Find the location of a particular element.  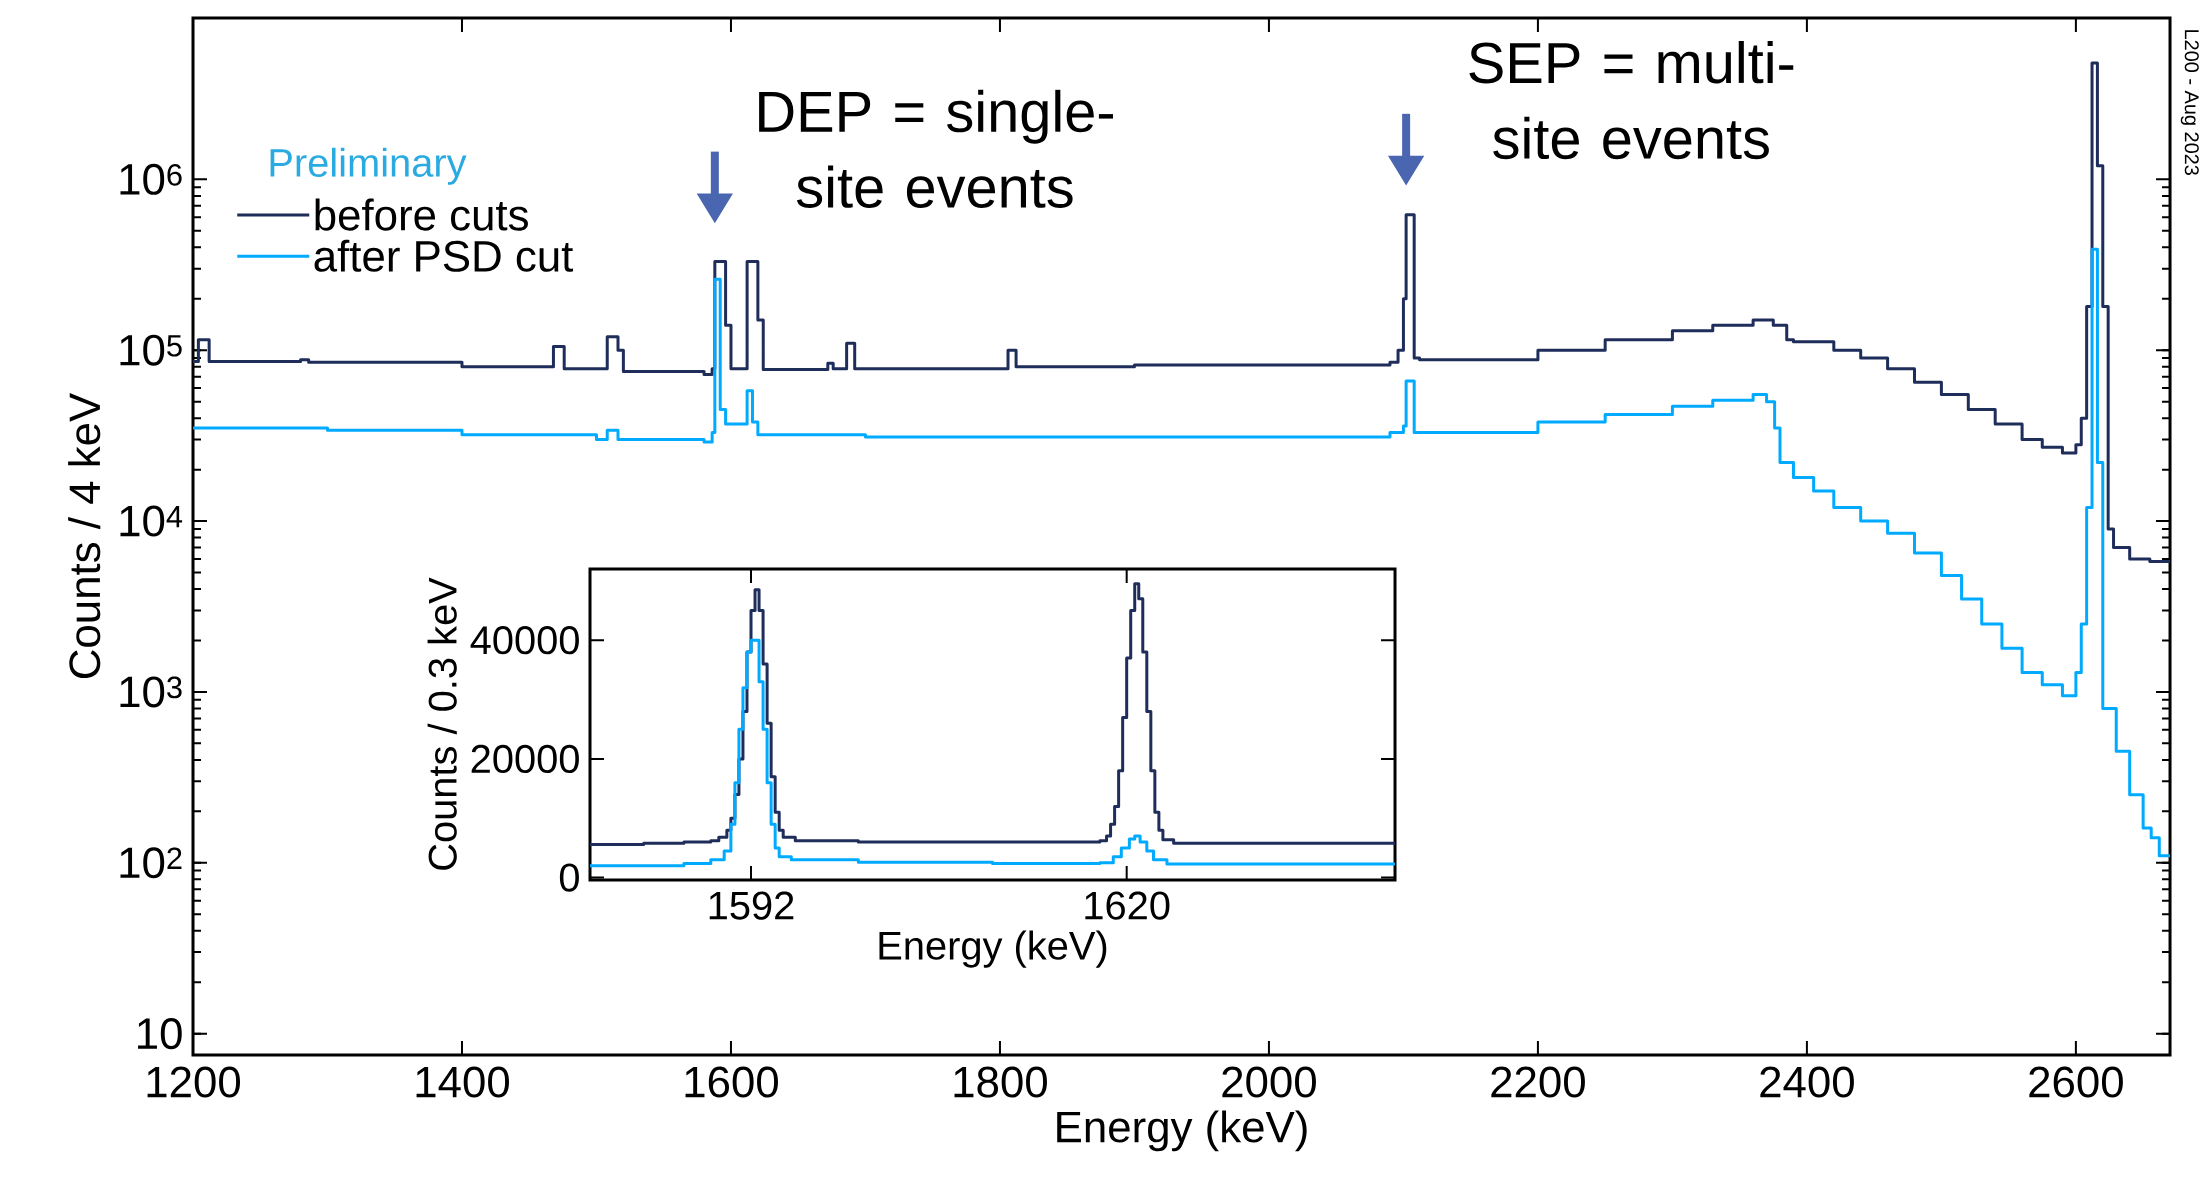

y-axis-title: Counts / 4 keV is located at coordinates (84, 535).